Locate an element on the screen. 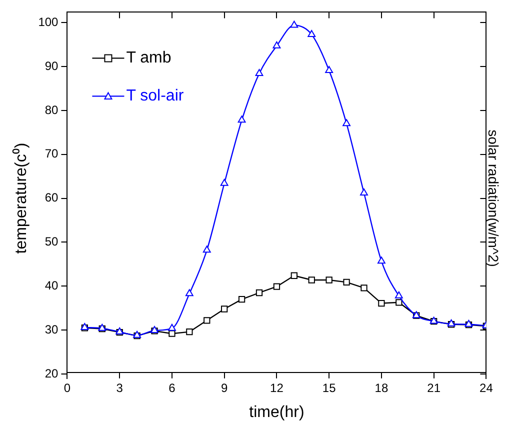  y-tick-label: 20 is located at coordinates (51, 373).